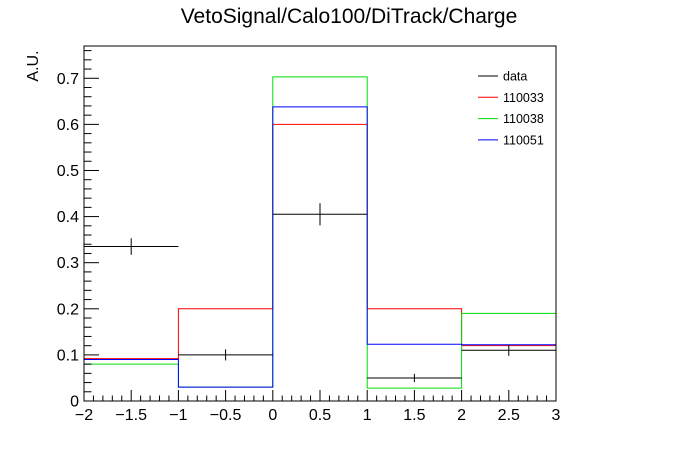 This screenshot has height=472, width=696. I want to click on x-tick-label: −1, so click(178, 415).